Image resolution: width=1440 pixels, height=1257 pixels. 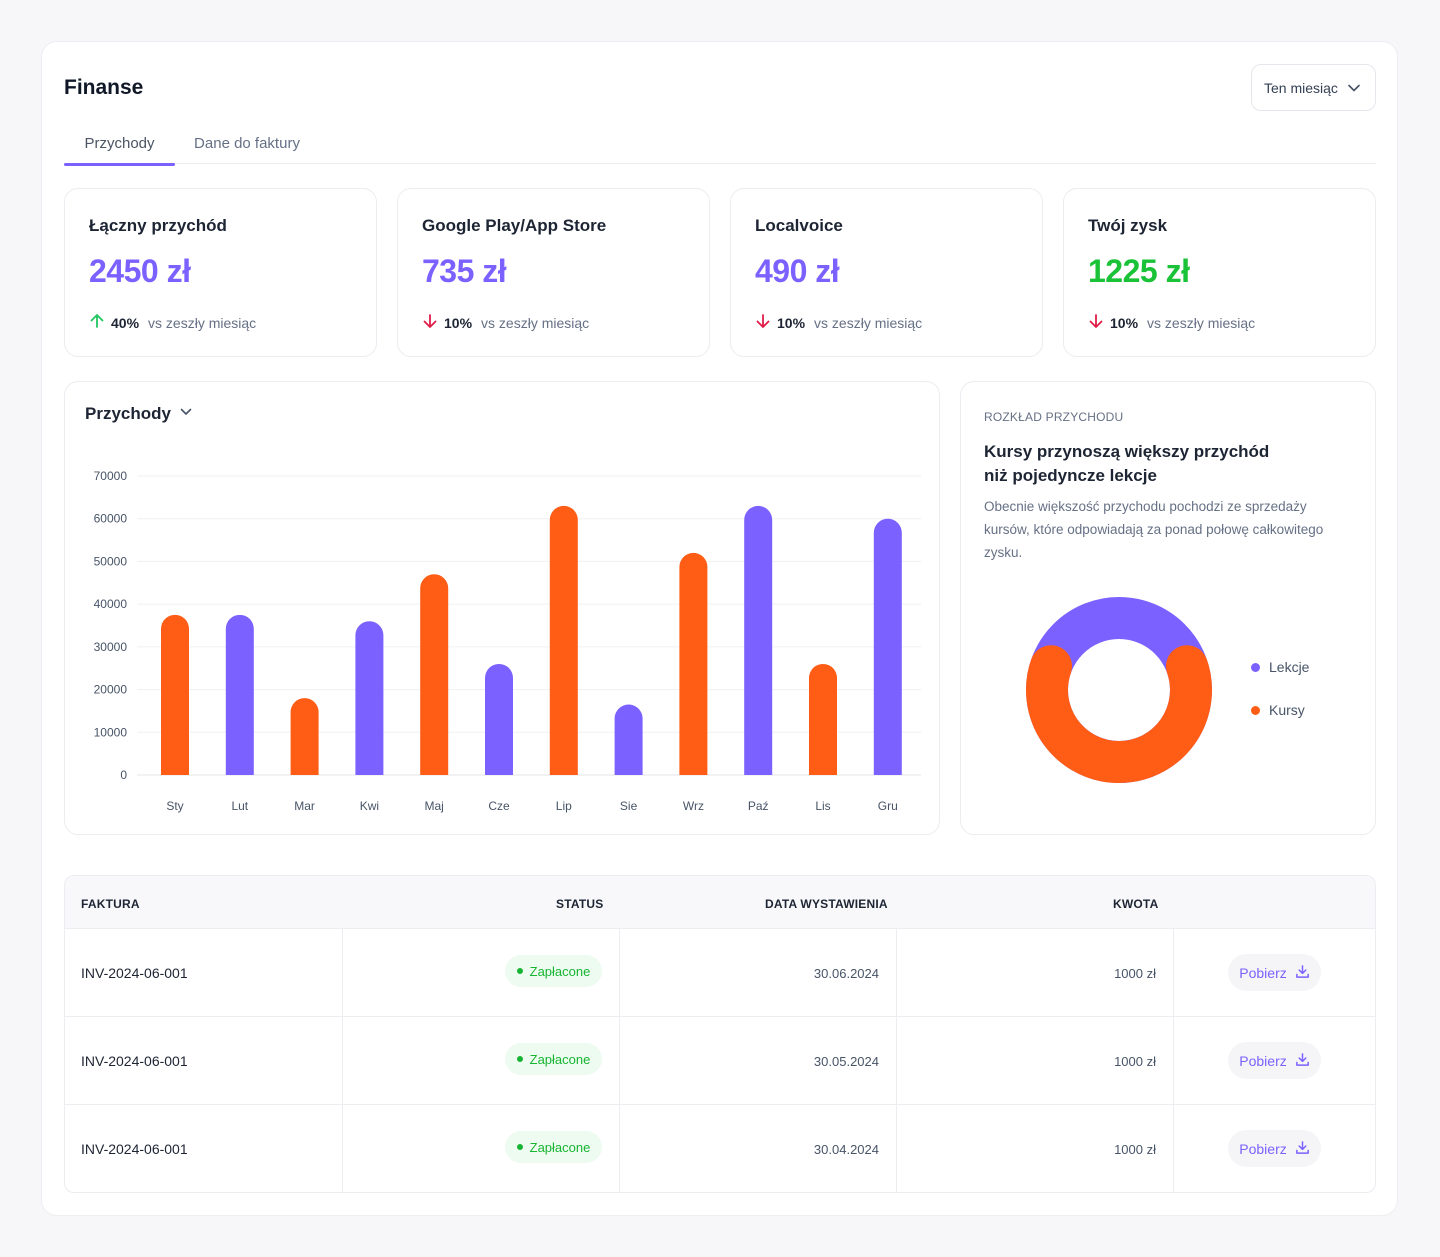 I want to click on chart-metric-select: Przychody, so click(x=139, y=414).